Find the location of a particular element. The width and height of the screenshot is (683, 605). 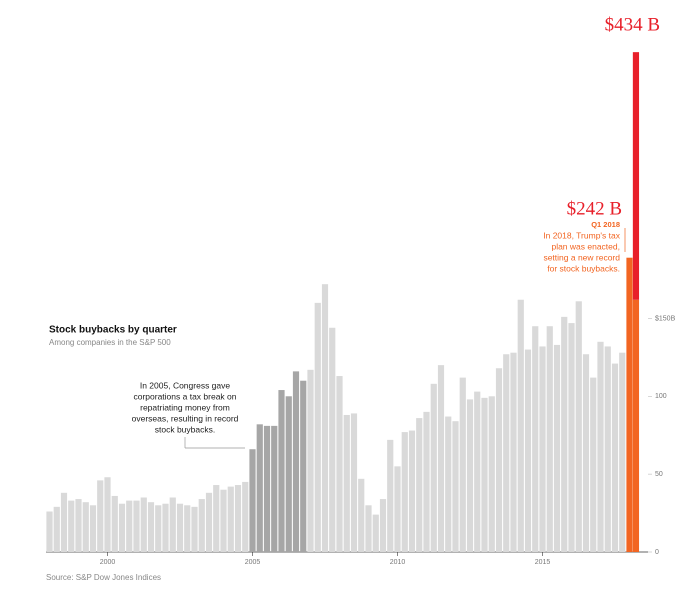

chart-title: Stock buybacks by quarter is located at coordinates (113, 330).